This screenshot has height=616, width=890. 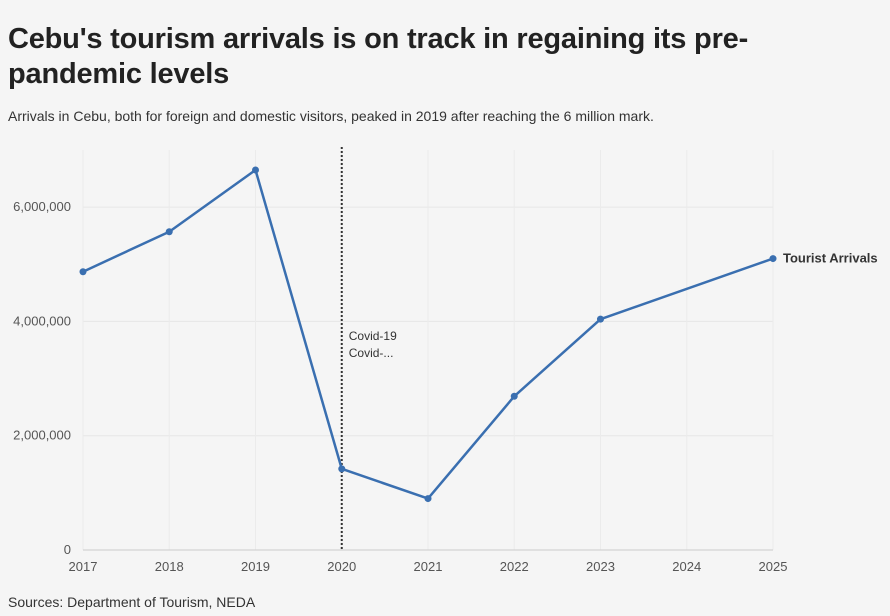 I want to click on y-tick-label: 2,000,000, so click(x=42, y=435).